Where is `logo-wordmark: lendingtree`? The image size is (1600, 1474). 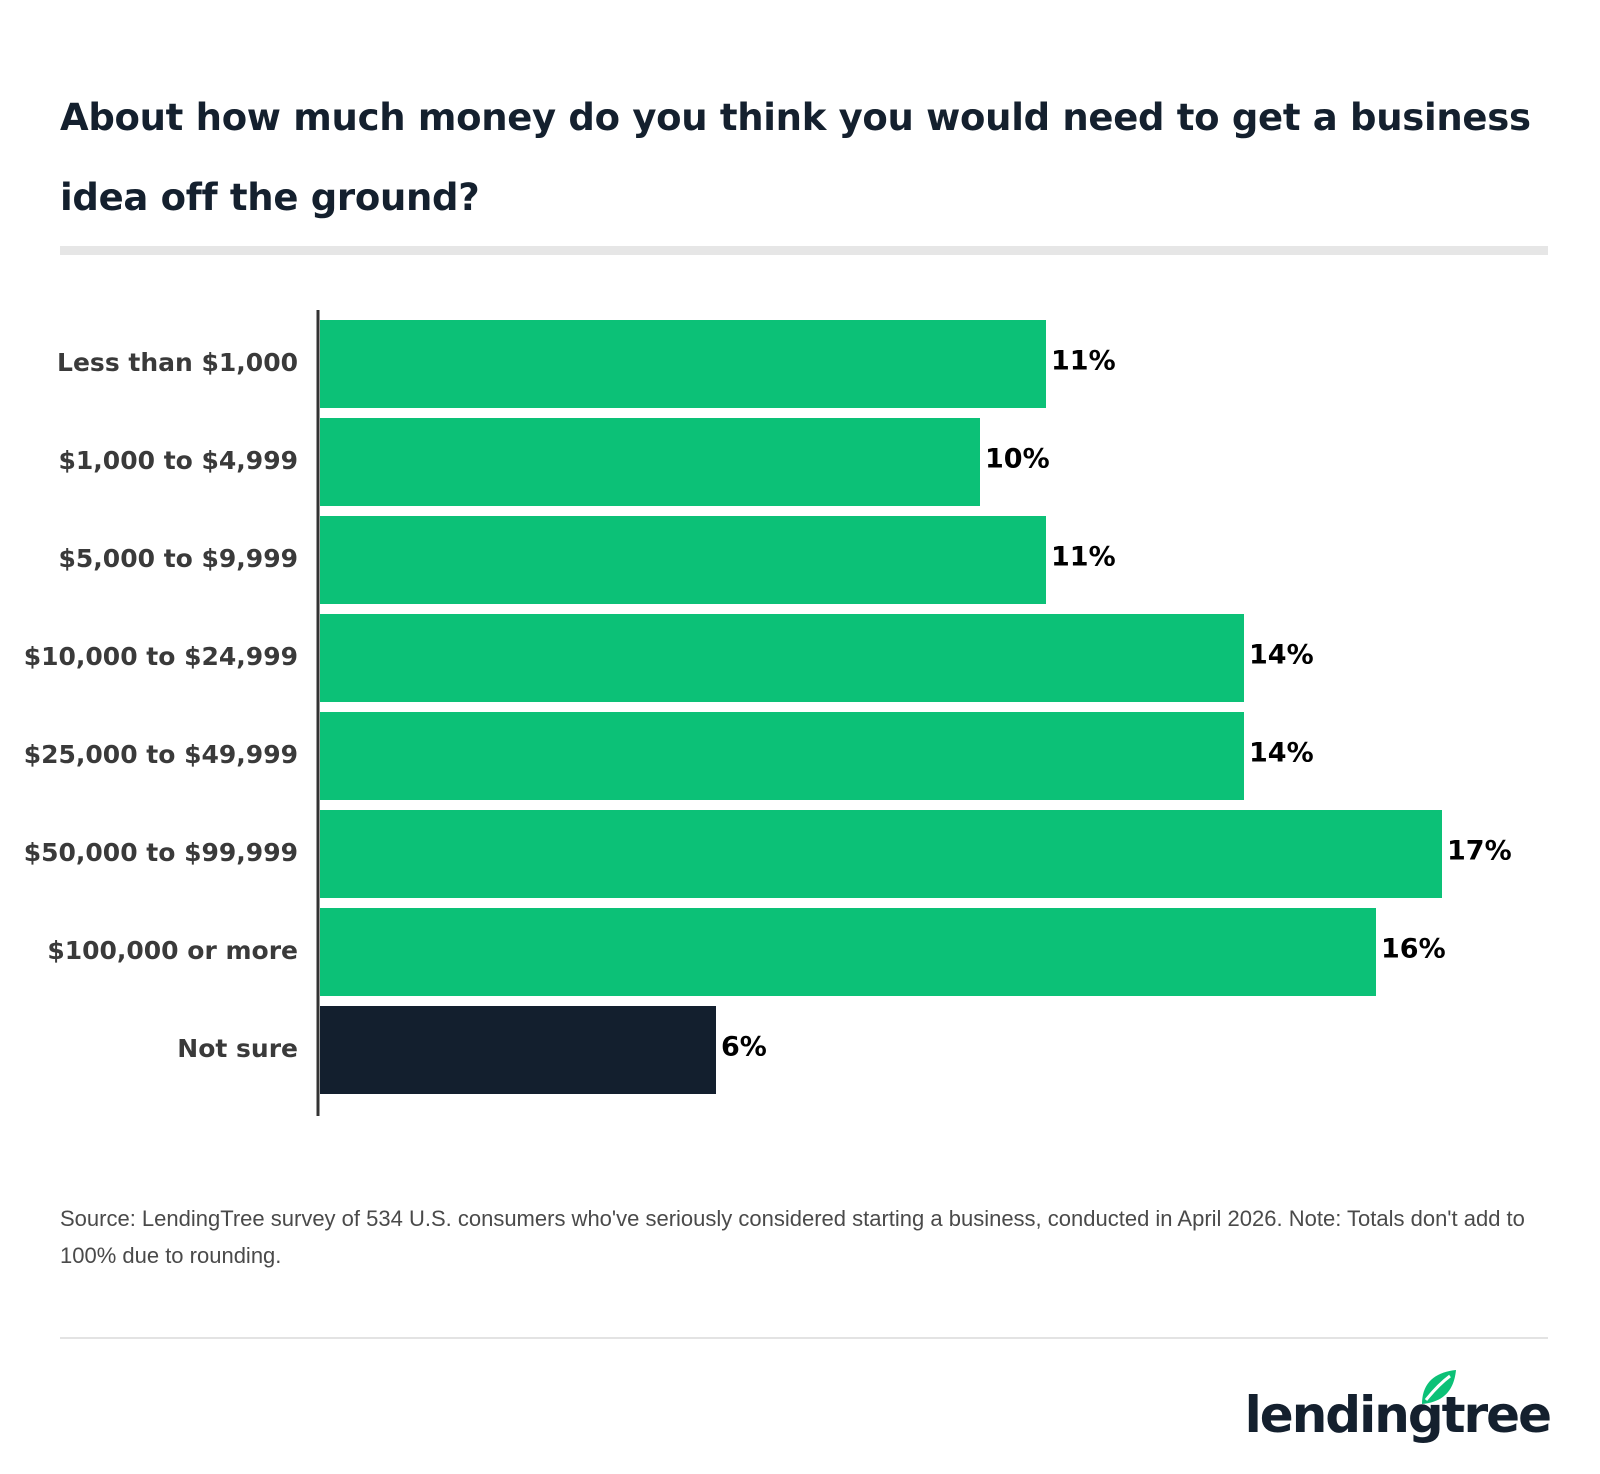
logo-wordmark: lendingtree is located at coordinates (1398, 1415).